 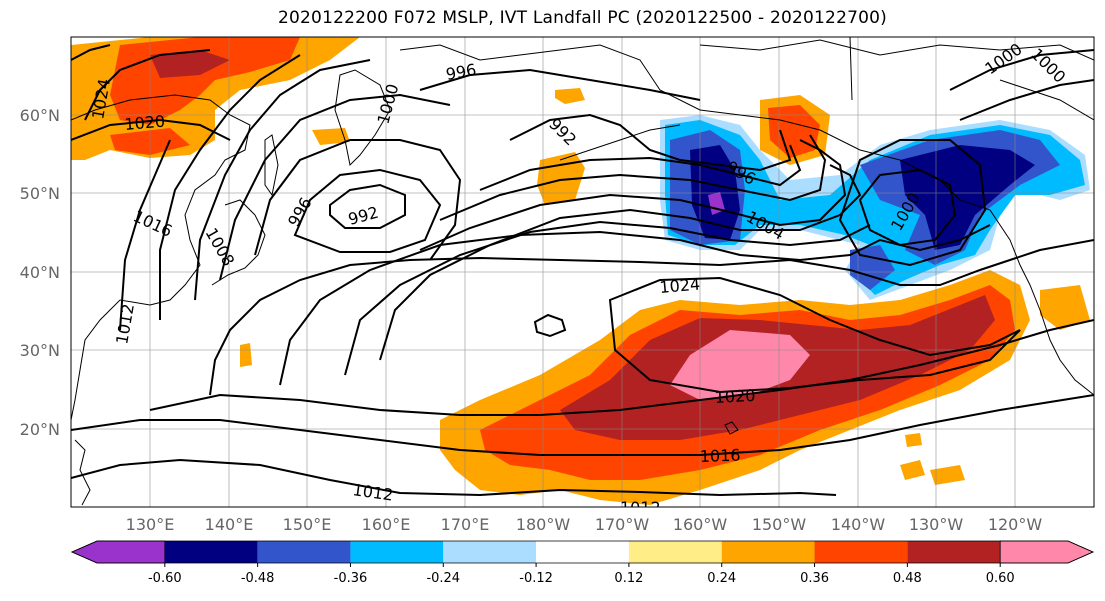 I want to click on coast-arctic, so click(x=746, y=50).